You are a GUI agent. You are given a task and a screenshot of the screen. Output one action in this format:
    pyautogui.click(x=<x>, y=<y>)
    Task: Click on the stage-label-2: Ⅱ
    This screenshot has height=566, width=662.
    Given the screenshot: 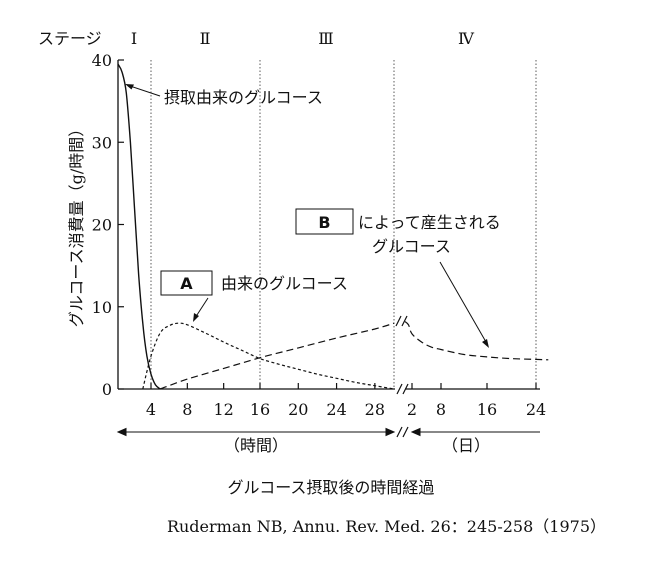 What is the action you would take?
    pyautogui.click(x=205, y=38)
    